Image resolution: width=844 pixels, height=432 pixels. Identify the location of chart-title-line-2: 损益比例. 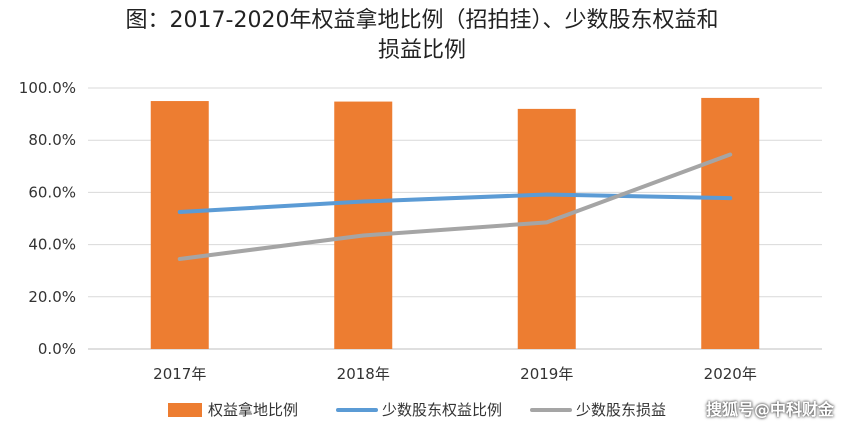
(421, 50).